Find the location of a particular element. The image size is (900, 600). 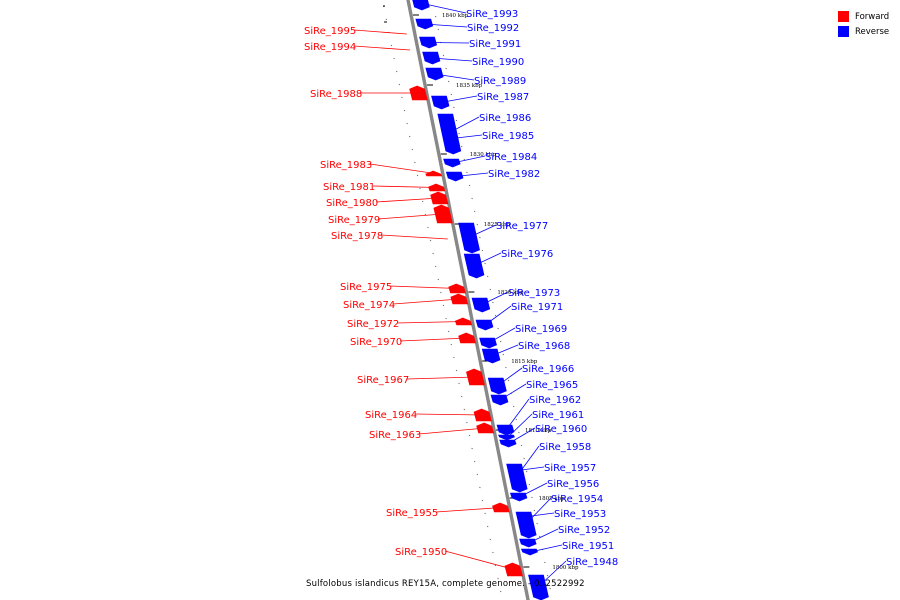

gene-label: SiRe_1952 is located at coordinates (584, 530).